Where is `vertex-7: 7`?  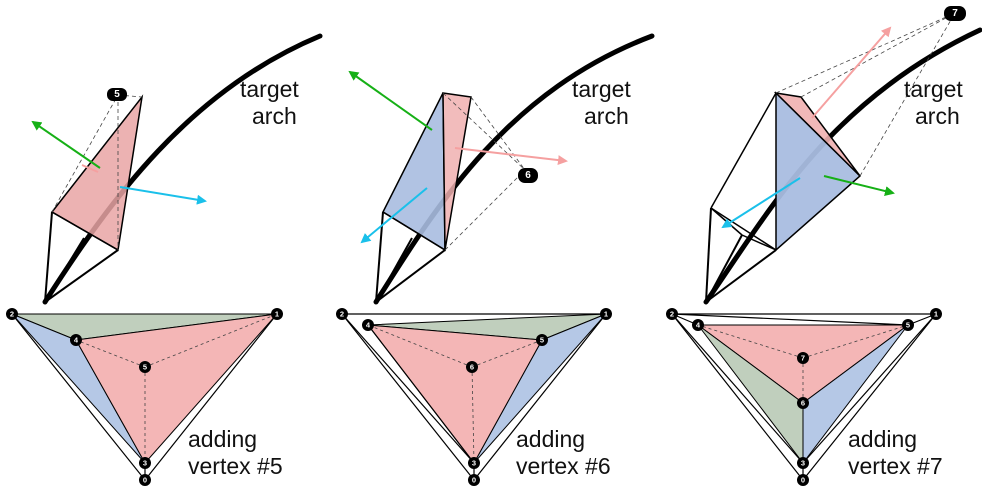
vertex-7: 7 is located at coordinates (803, 358).